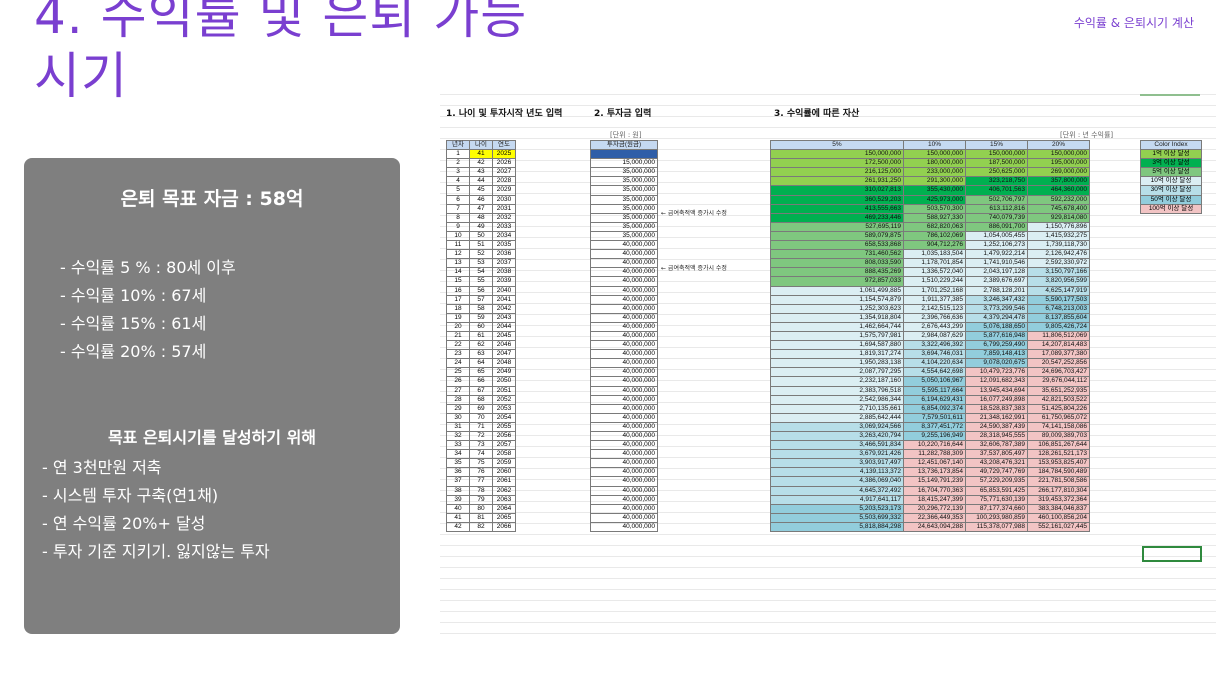 The image size is (1216, 684). Describe the element at coordinates (458, 172) in the screenshot. I see `table-cell: 3` at that location.